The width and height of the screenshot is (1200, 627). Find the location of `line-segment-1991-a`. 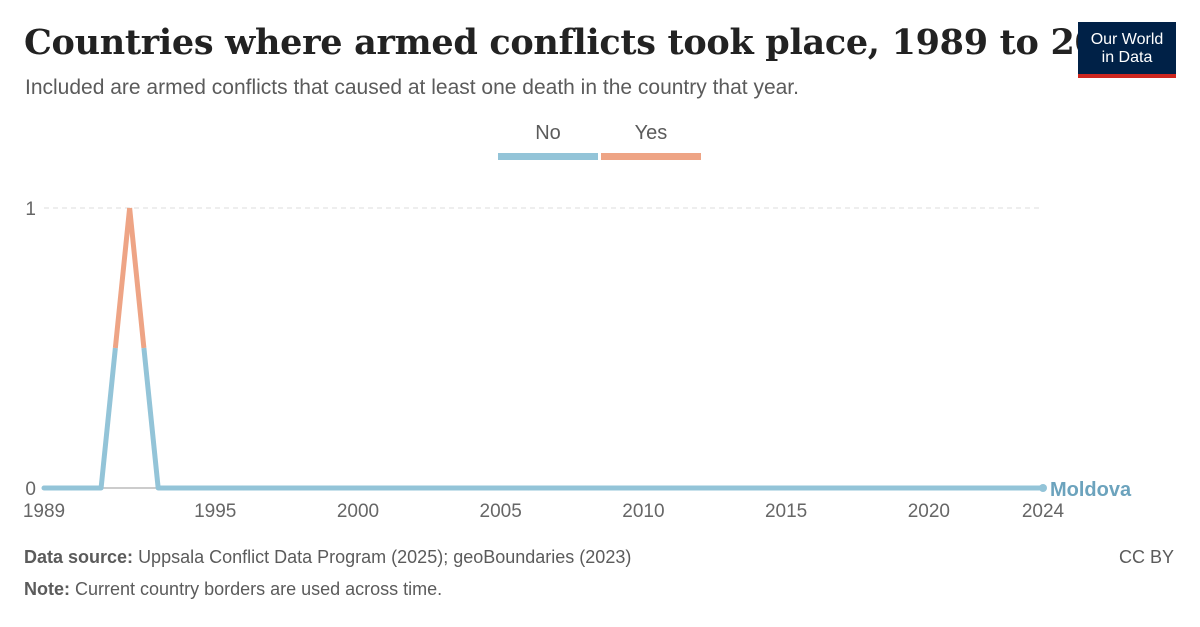

line-segment-1991-a is located at coordinates (108, 418).